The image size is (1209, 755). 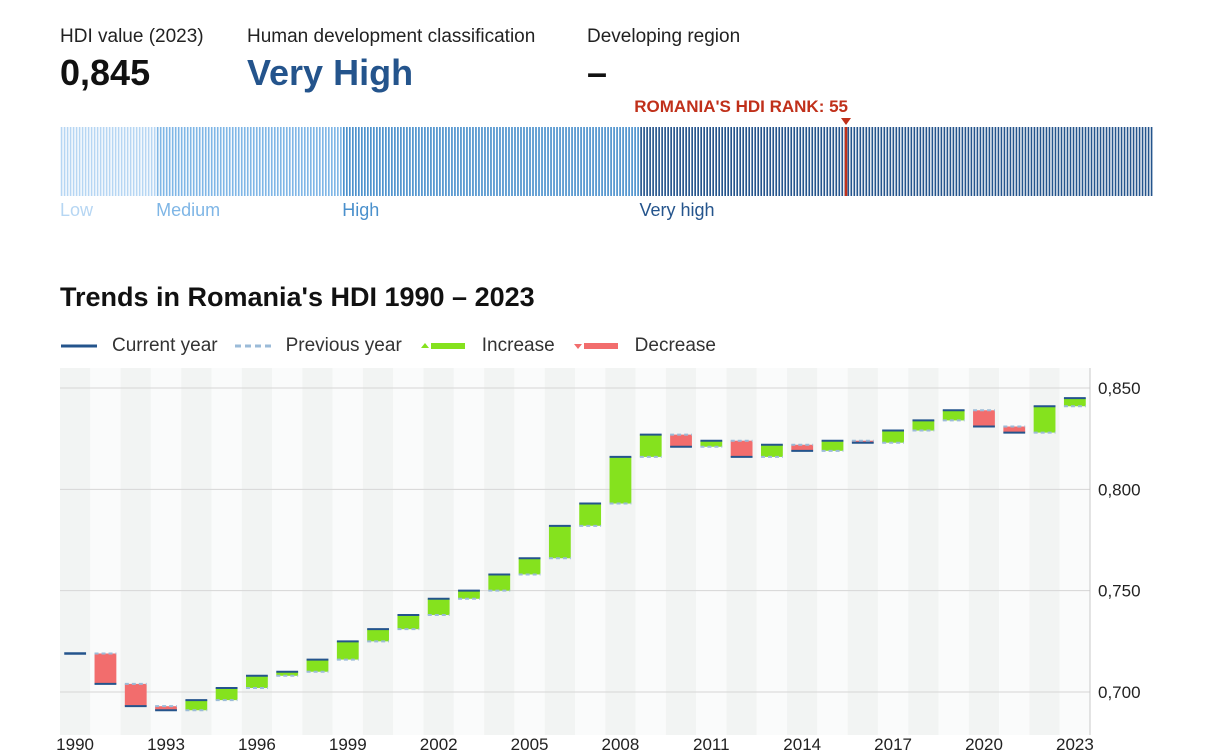 I want to click on legend-decrease: Decrease, so click(x=643, y=346).